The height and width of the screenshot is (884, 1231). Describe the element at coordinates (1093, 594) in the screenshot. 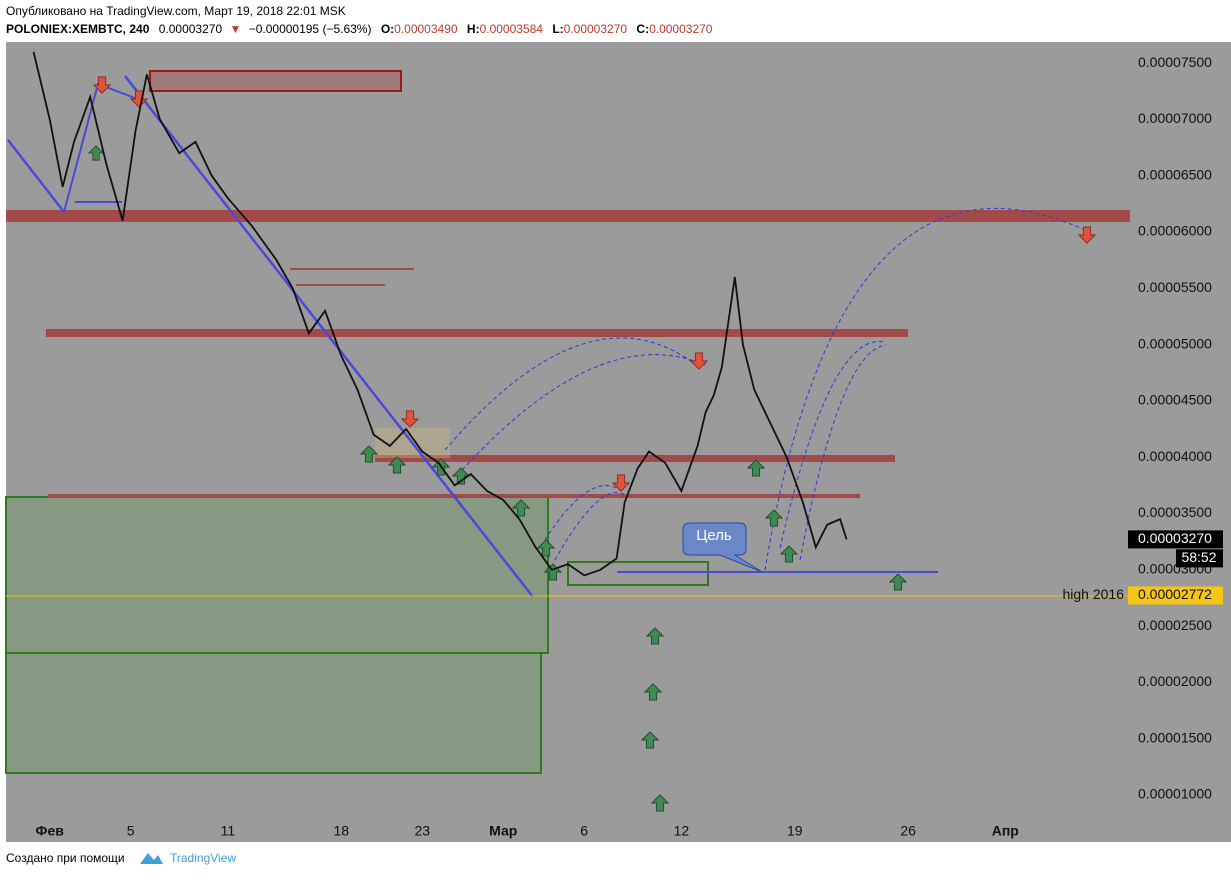

I see `high-name: high 2016` at that location.